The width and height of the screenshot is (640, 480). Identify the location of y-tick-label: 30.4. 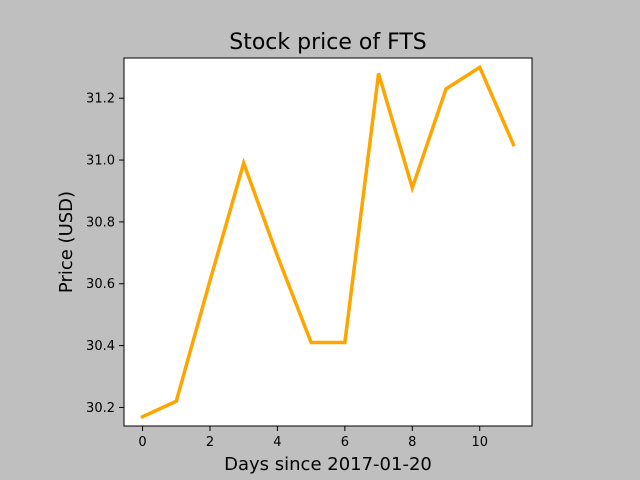
(100, 346).